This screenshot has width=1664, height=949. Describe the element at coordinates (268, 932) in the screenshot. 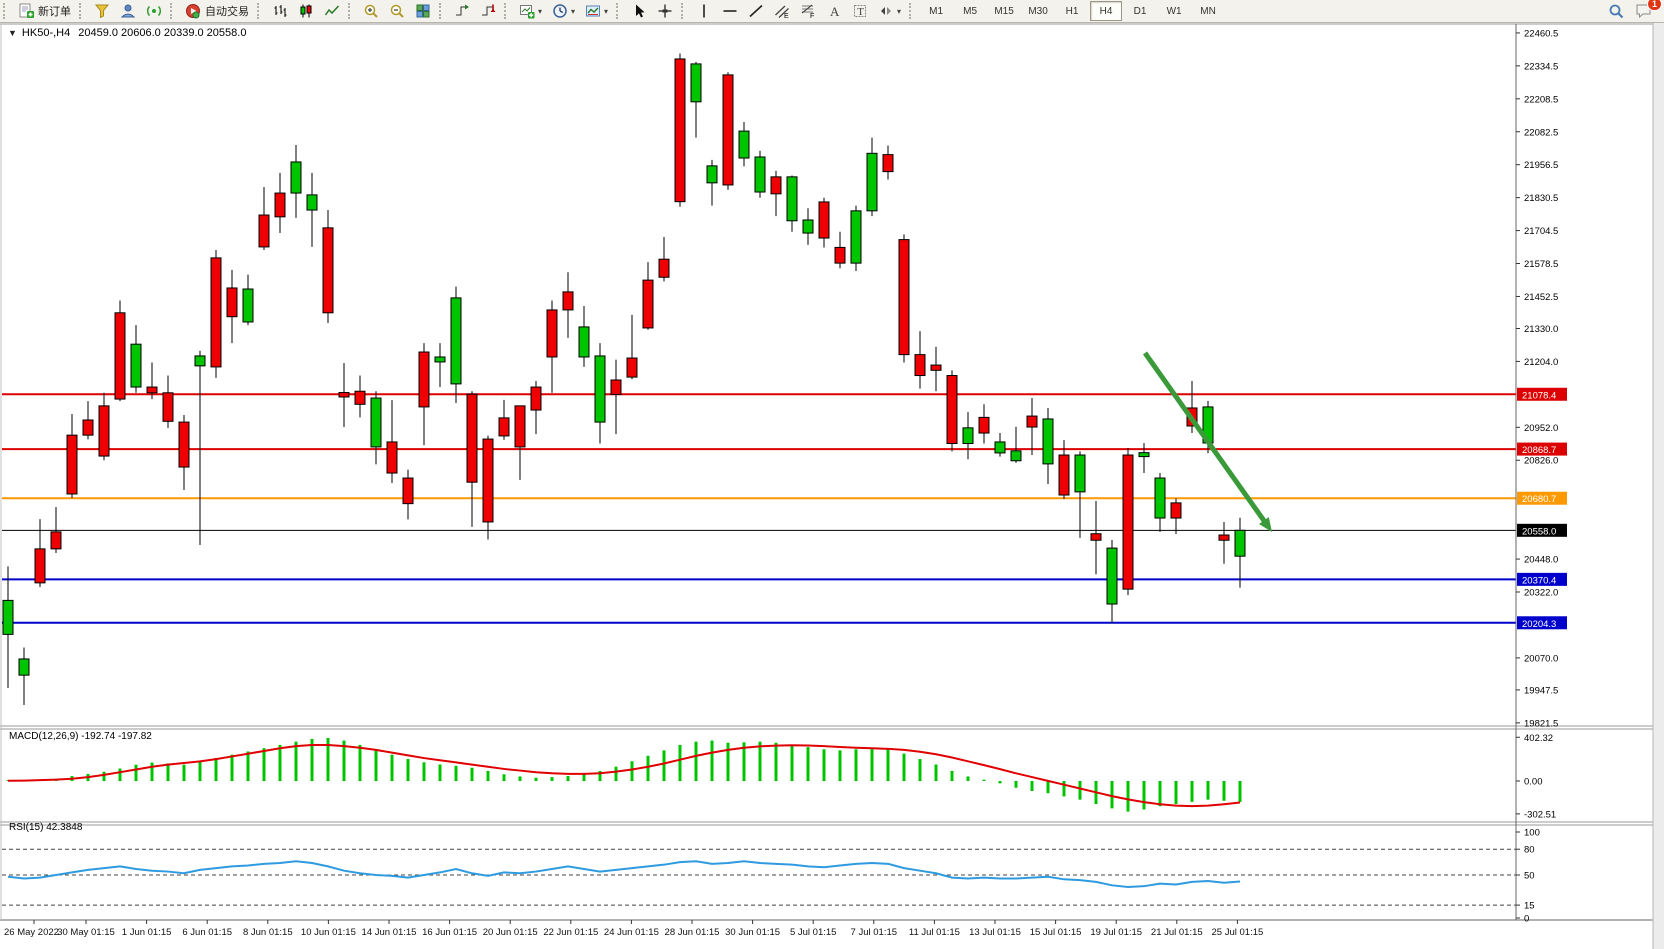

I see `date-tick-label: 8 Jun 01:15` at that location.